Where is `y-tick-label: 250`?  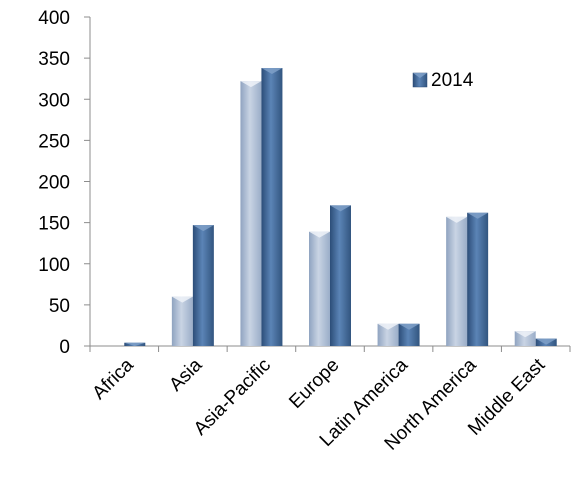
y-tick-label: 250 is located at coordinates (54, 141).